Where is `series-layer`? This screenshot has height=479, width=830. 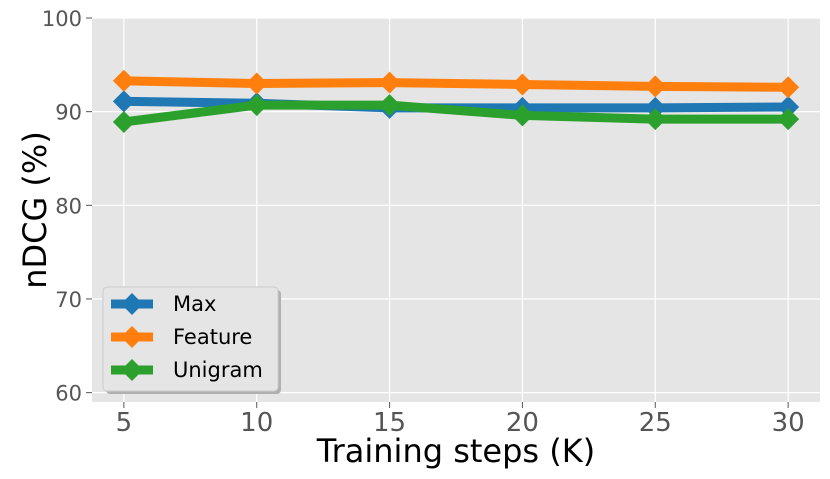 series-layer is located at coordinates (456, 101).